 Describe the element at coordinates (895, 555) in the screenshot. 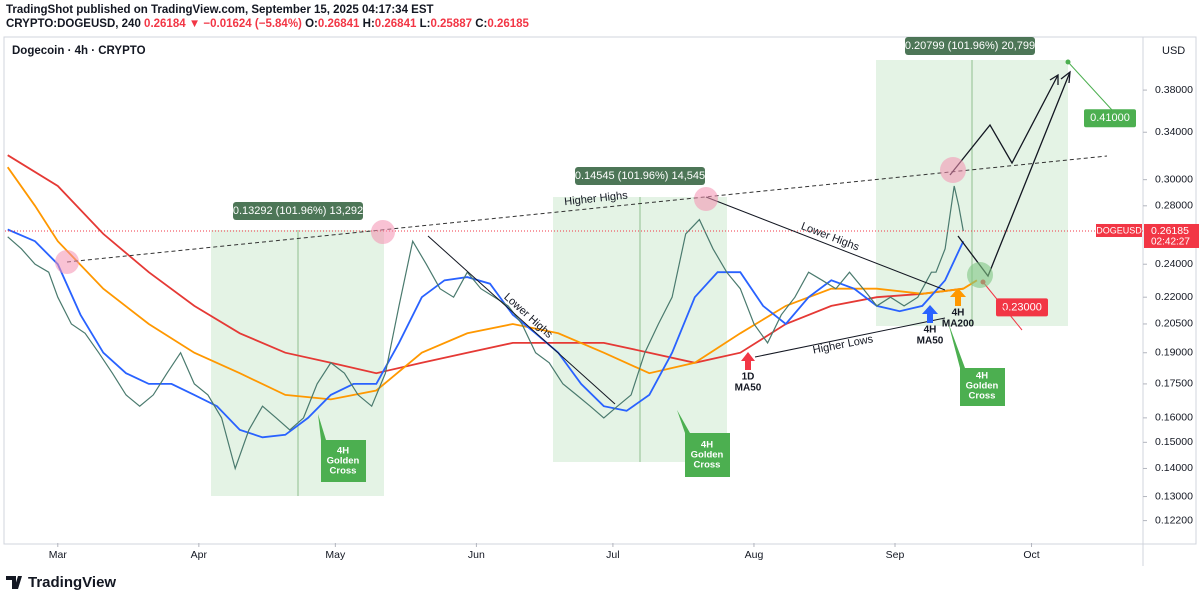

I see `x-tick-label: Sep` at that location.